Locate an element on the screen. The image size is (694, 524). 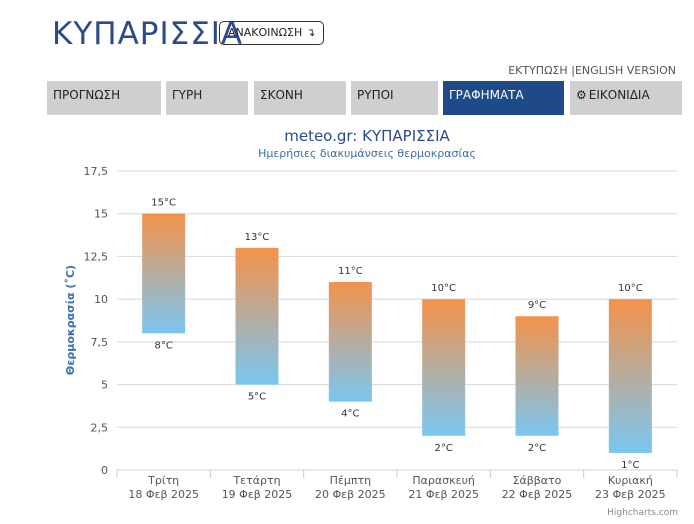
tab-dust: ΣΚΟΝΗ is located at coordinates (300, 98).